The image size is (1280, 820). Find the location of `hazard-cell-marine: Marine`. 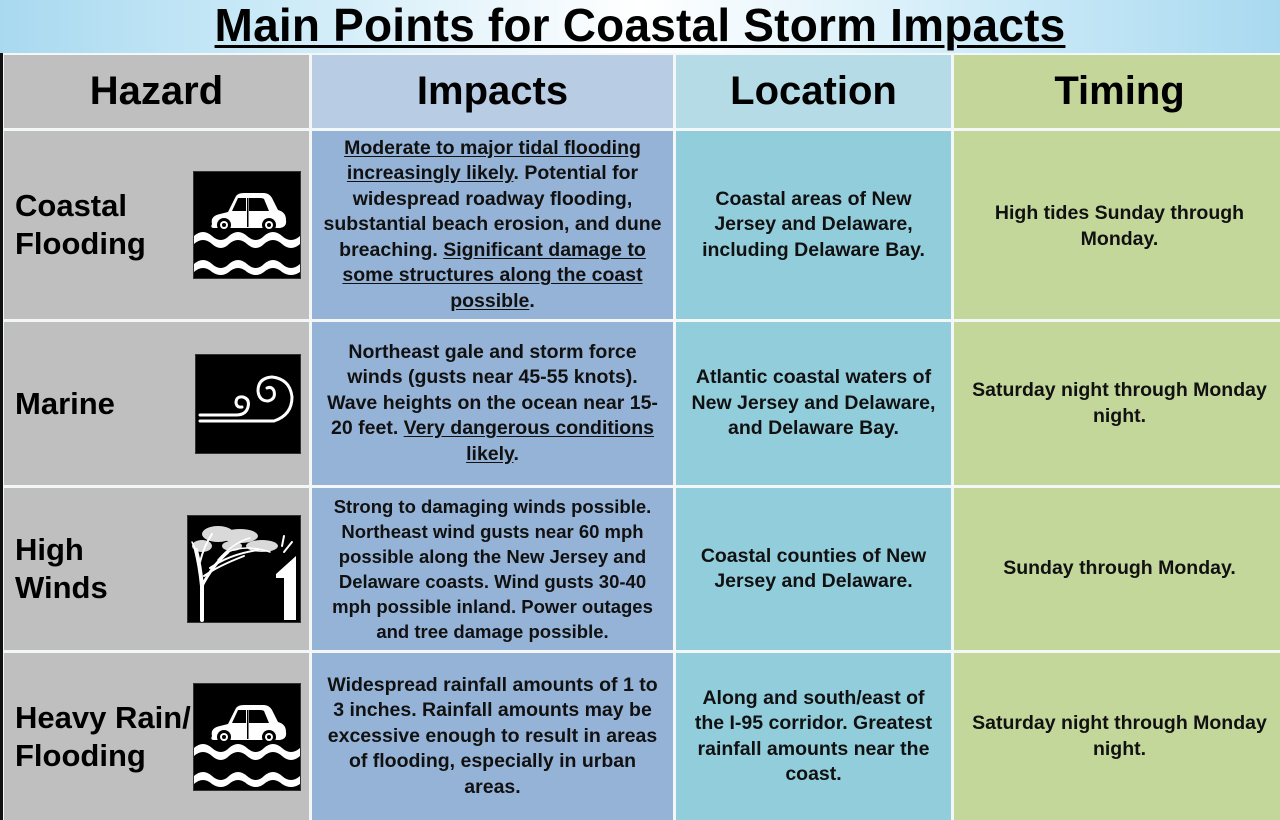

hazard-cell-marine: Marine is located at coordinates (156, 403).